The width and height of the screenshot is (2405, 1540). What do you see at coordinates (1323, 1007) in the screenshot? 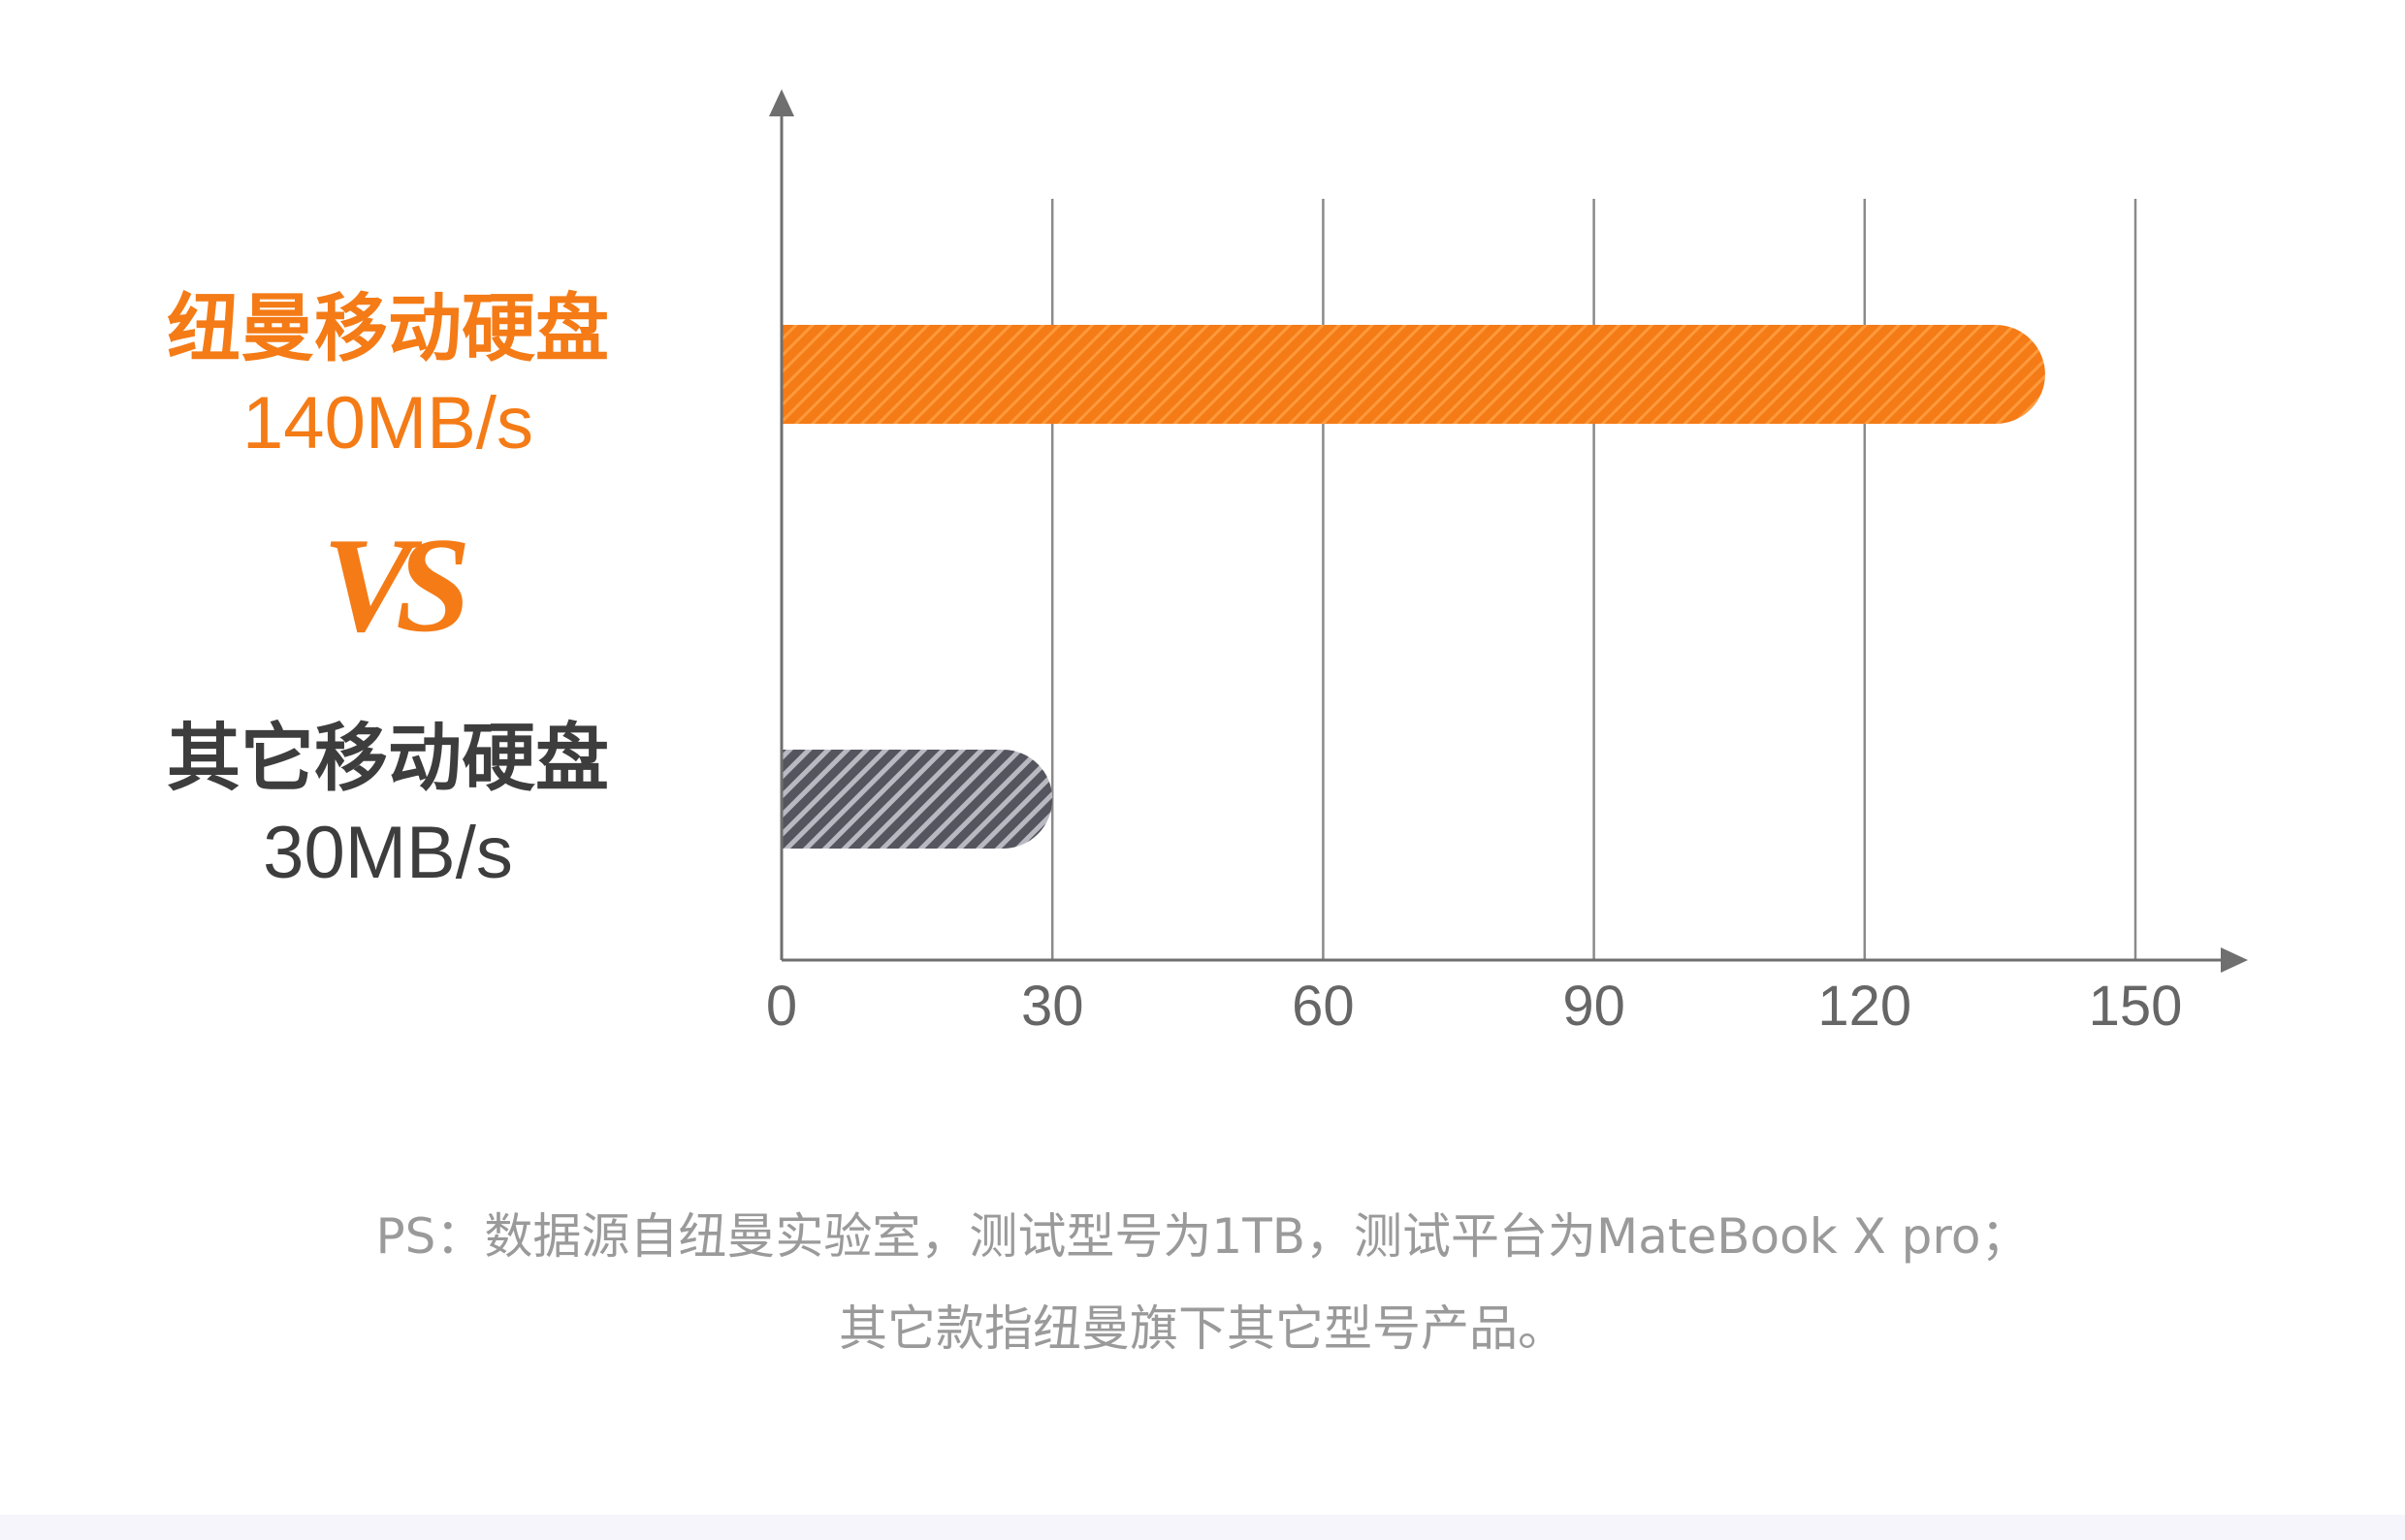
I see `x-tick-label-60: 60` at bounding box center [1323, 1007].